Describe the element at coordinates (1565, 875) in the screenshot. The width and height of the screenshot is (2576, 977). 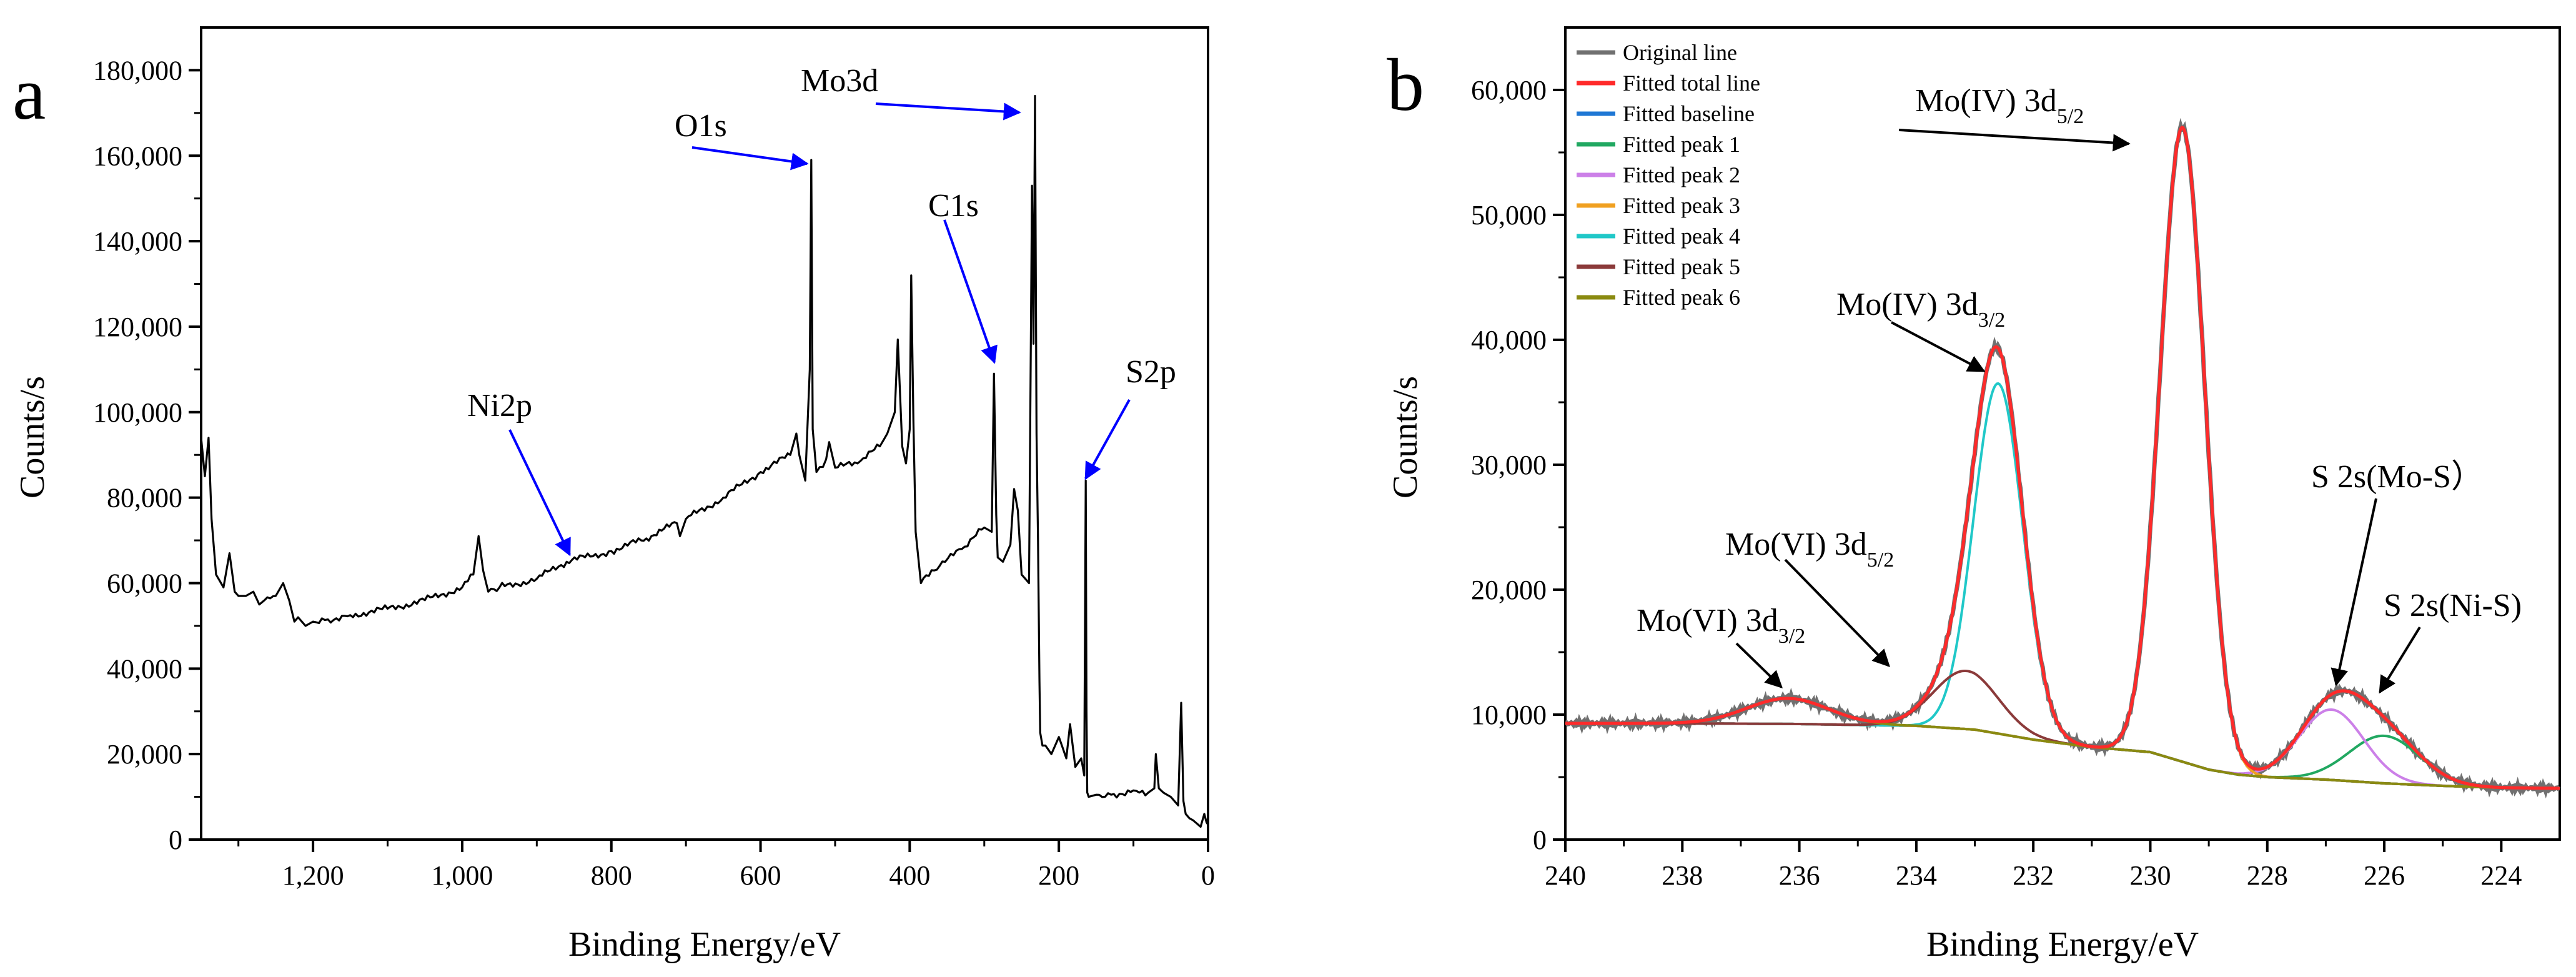
I see `panel-b-x-tick-label: 240` at that location.